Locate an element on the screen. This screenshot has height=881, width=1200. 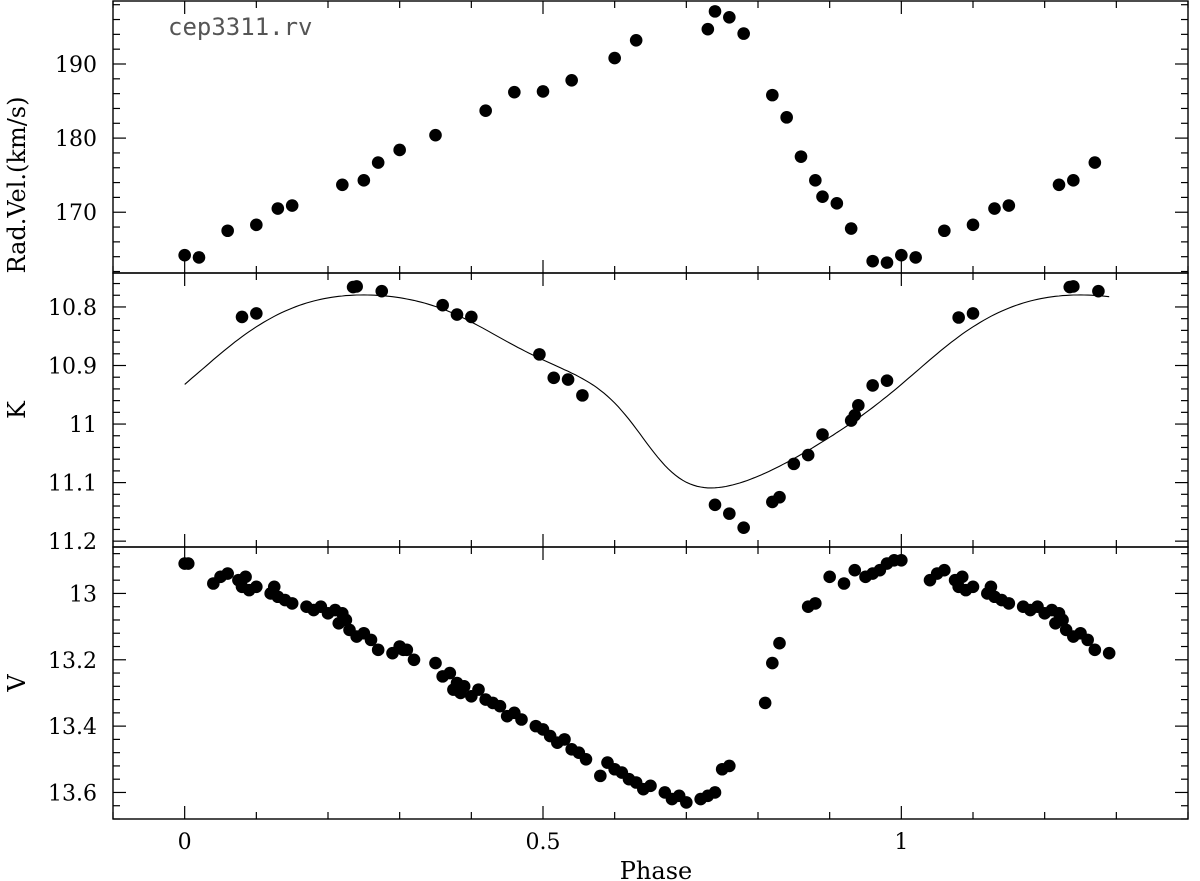
y-tick-label: 10.8 is located at coordinates (72, 308).